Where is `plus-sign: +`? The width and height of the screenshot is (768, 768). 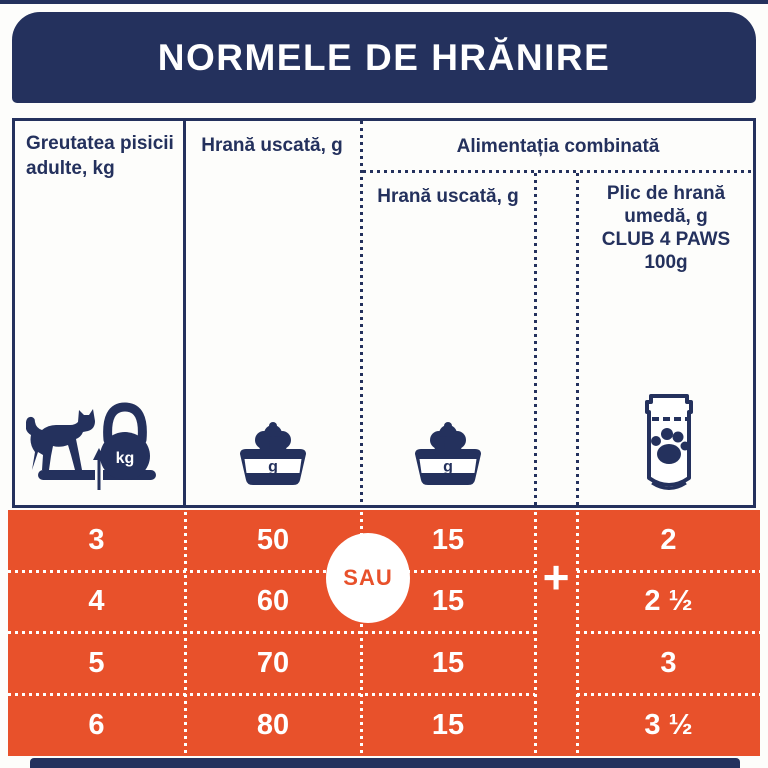
plus-sign: + is located at coordinates (556, 577).